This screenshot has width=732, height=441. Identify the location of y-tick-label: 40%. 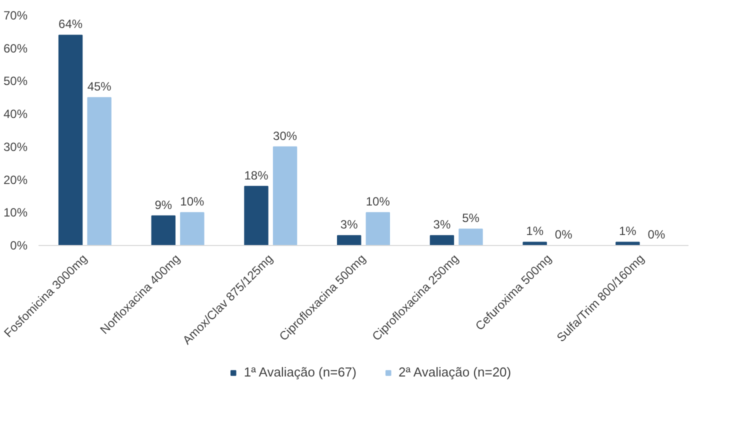
(15, 114).